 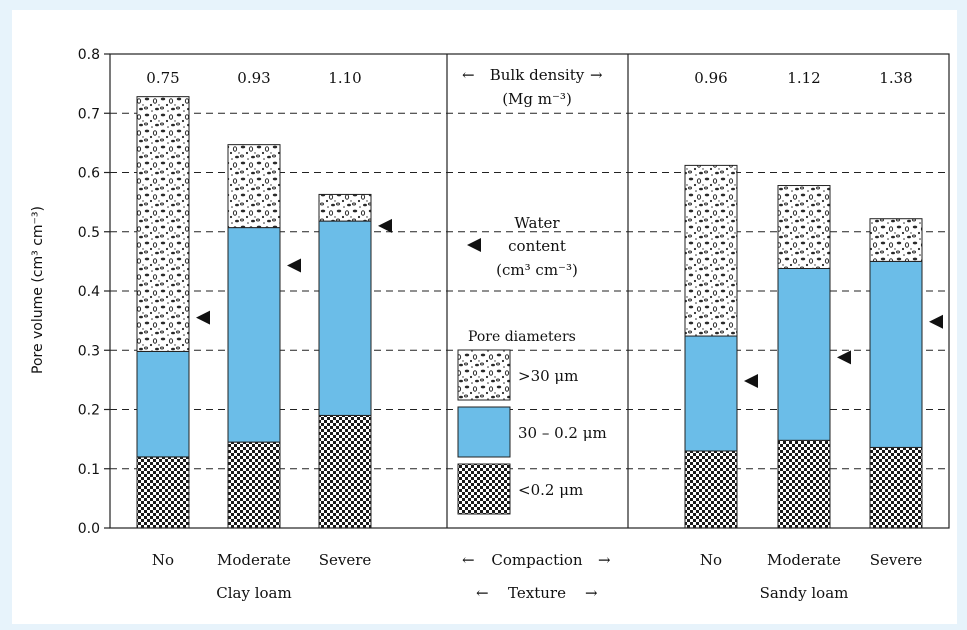 What do you see at coordinates (537, 223) in the screenshot?
I see `water-label-line1: Water` at bounding box center [537, 223].